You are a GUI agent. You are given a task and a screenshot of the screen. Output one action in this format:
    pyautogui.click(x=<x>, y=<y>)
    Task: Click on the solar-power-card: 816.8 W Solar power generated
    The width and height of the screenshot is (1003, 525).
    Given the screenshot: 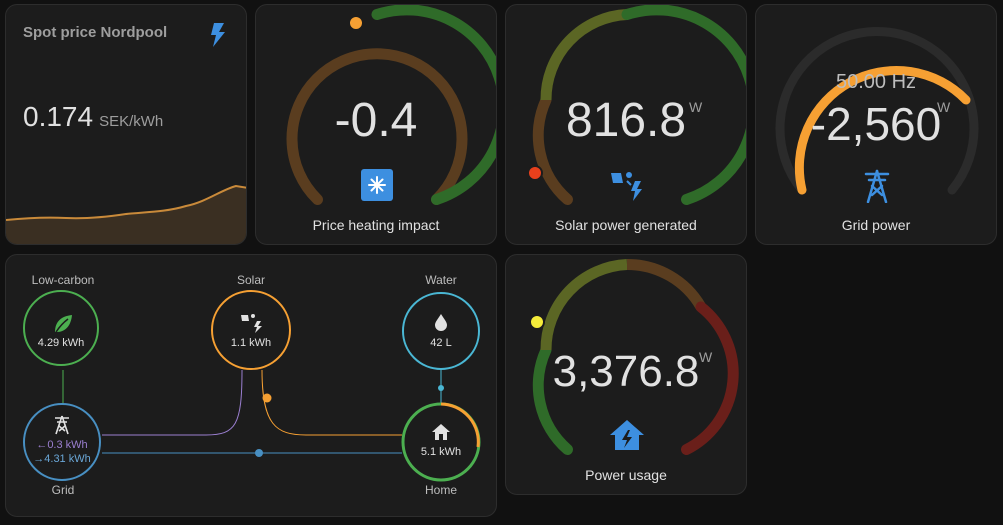 What is the action you would take?
    pyautogui.click(x=626, y=124)
    